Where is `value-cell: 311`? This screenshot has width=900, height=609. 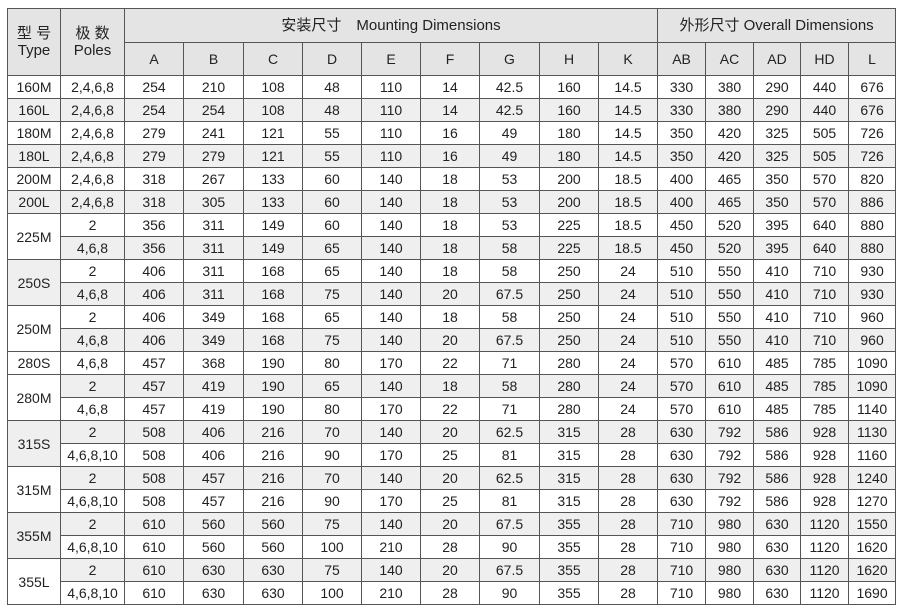
value-cell: 311 is located at coordinates (213, 294).